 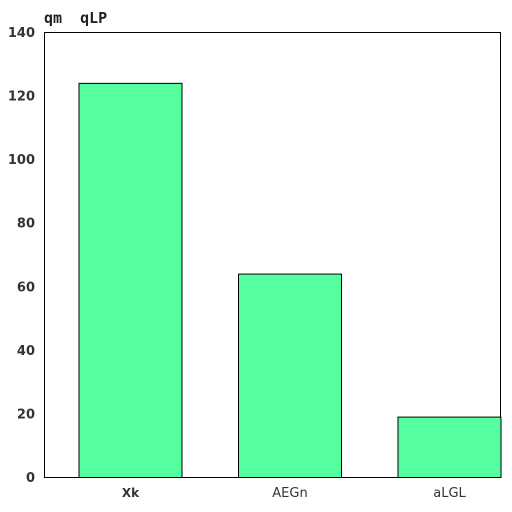 What do you see at coordinates (449, 493) in the screenshot?
I see `x-tick-label: aLGL` at bounding box center [449, 493].